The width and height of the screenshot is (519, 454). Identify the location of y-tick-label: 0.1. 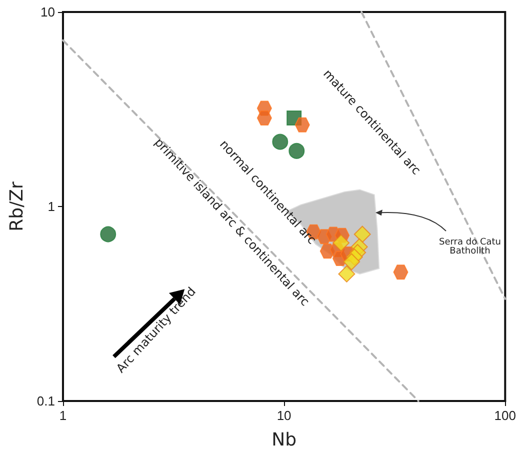
(45, 401).